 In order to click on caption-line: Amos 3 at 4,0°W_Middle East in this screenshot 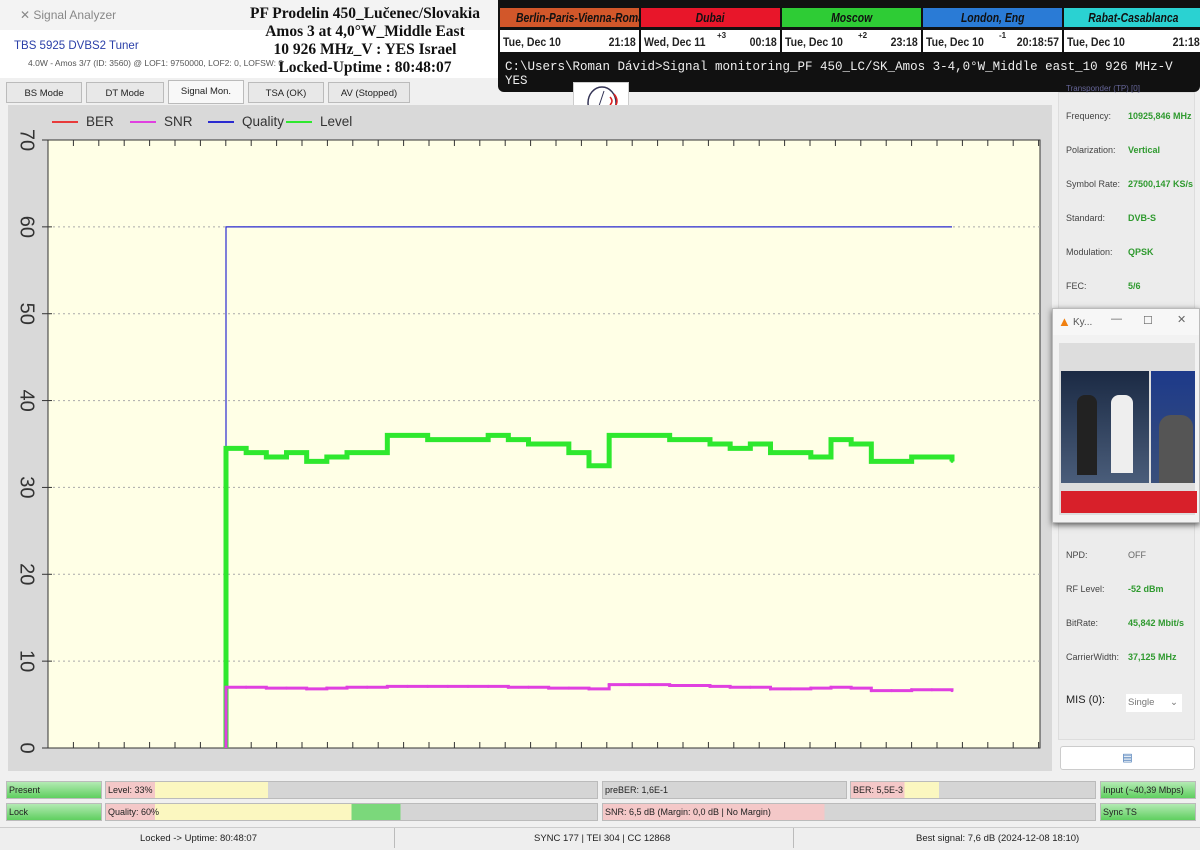, I will do `click(365, 31)`.